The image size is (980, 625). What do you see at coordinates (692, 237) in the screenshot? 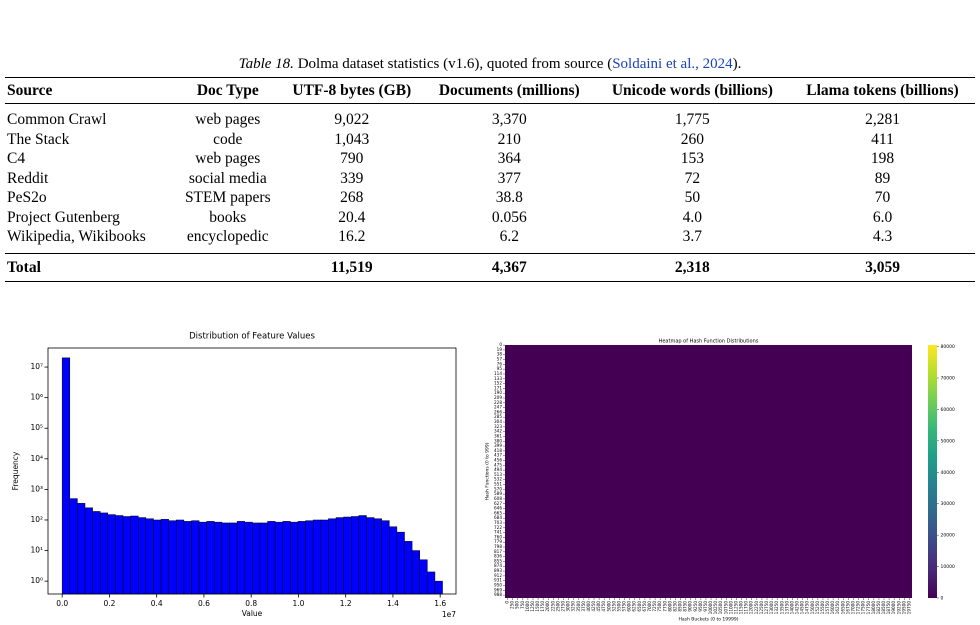
I see `table-cell: 3.7` at bounding box center [692, 237].